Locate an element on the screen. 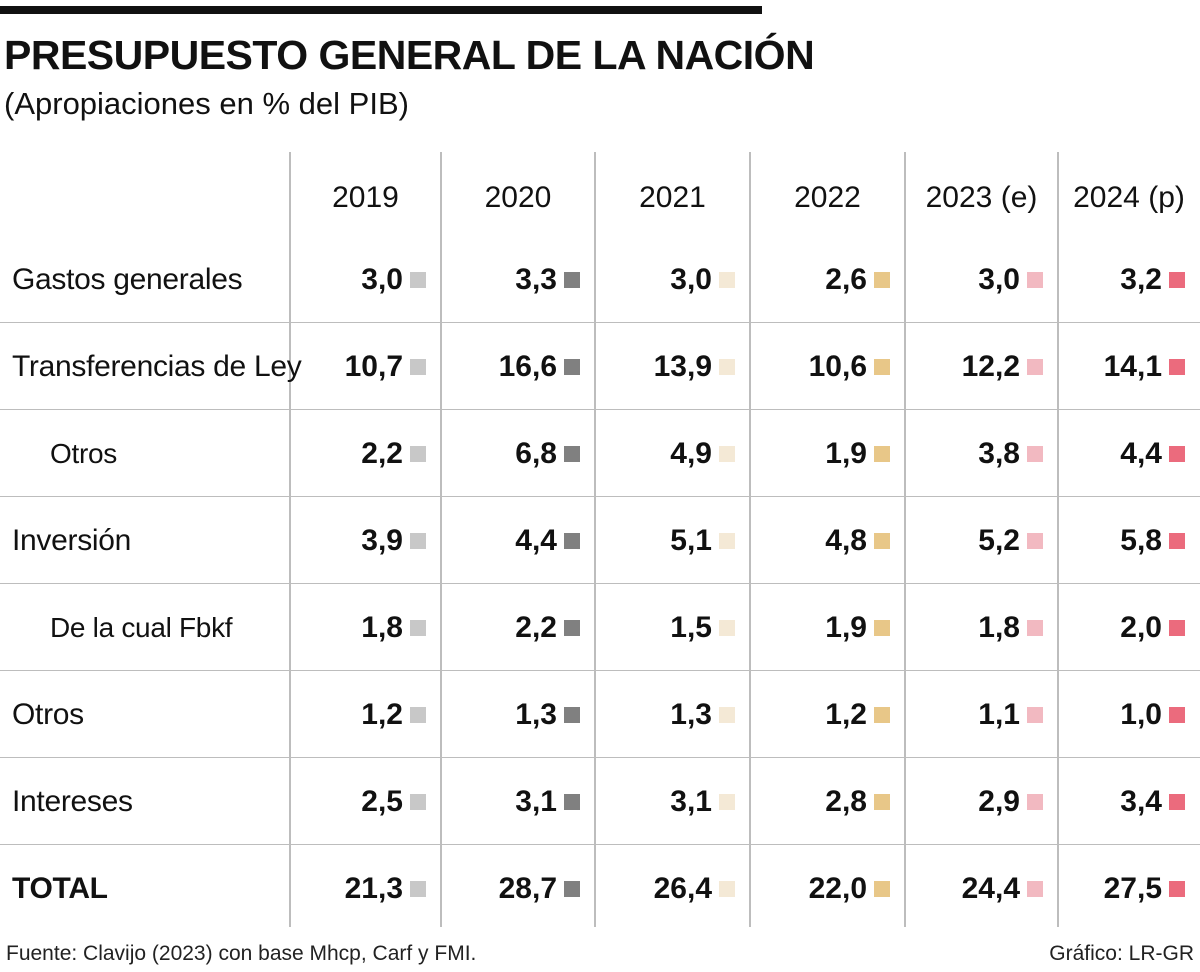 The image size is (1200, 972). data-cell: 3,4 is located at coordinates (1123, 802).